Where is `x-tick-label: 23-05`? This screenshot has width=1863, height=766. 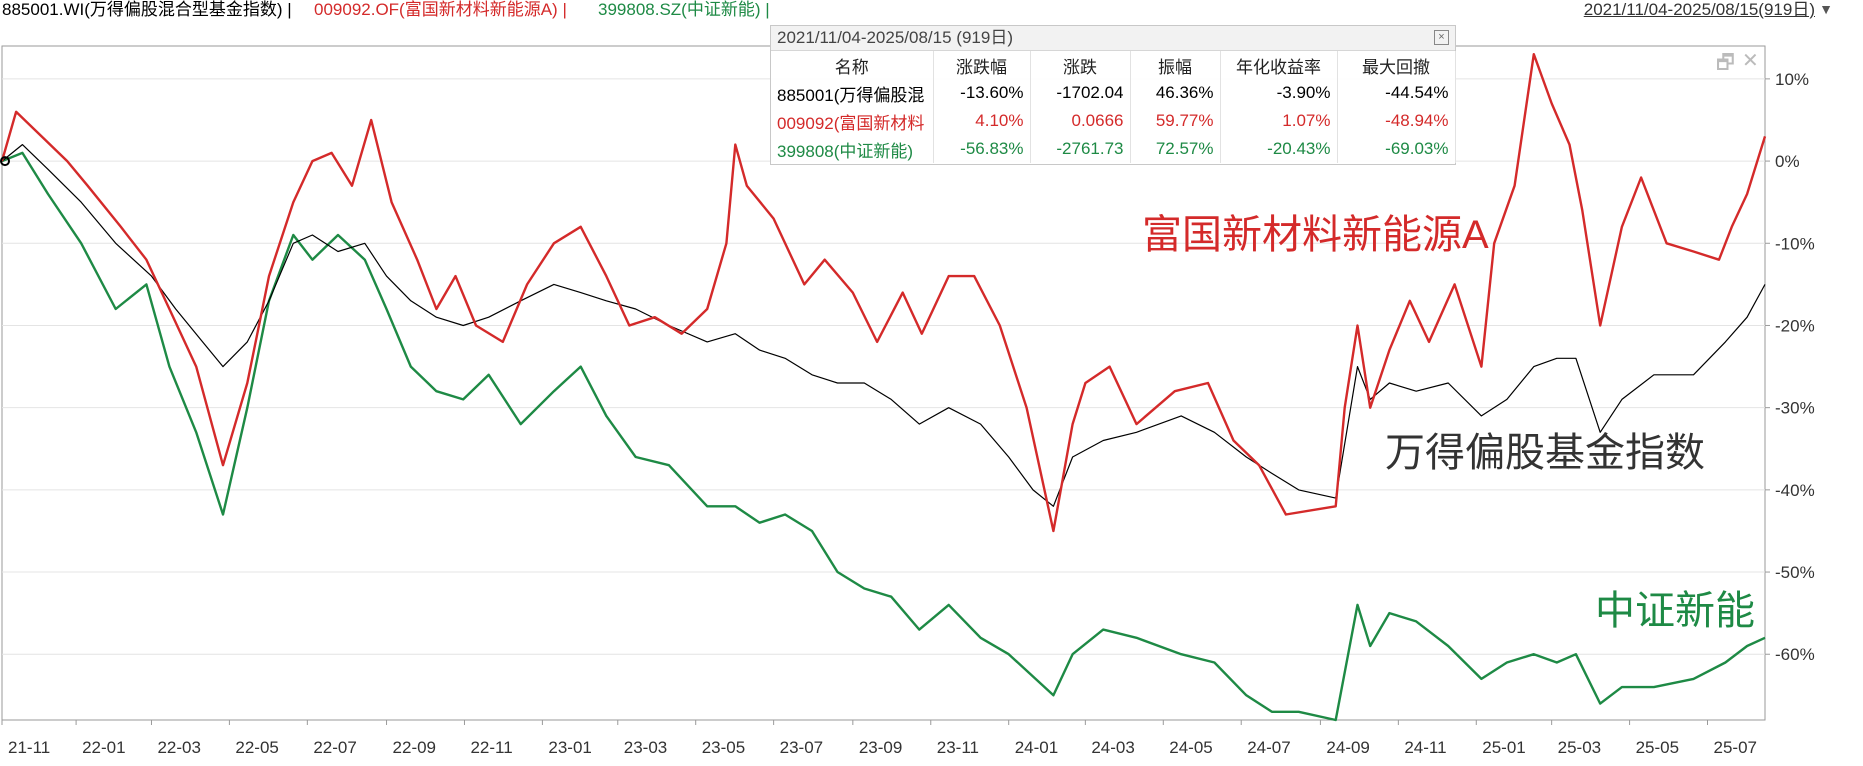
x-tick-label: 23-05 is located at coordinates (723, 747).